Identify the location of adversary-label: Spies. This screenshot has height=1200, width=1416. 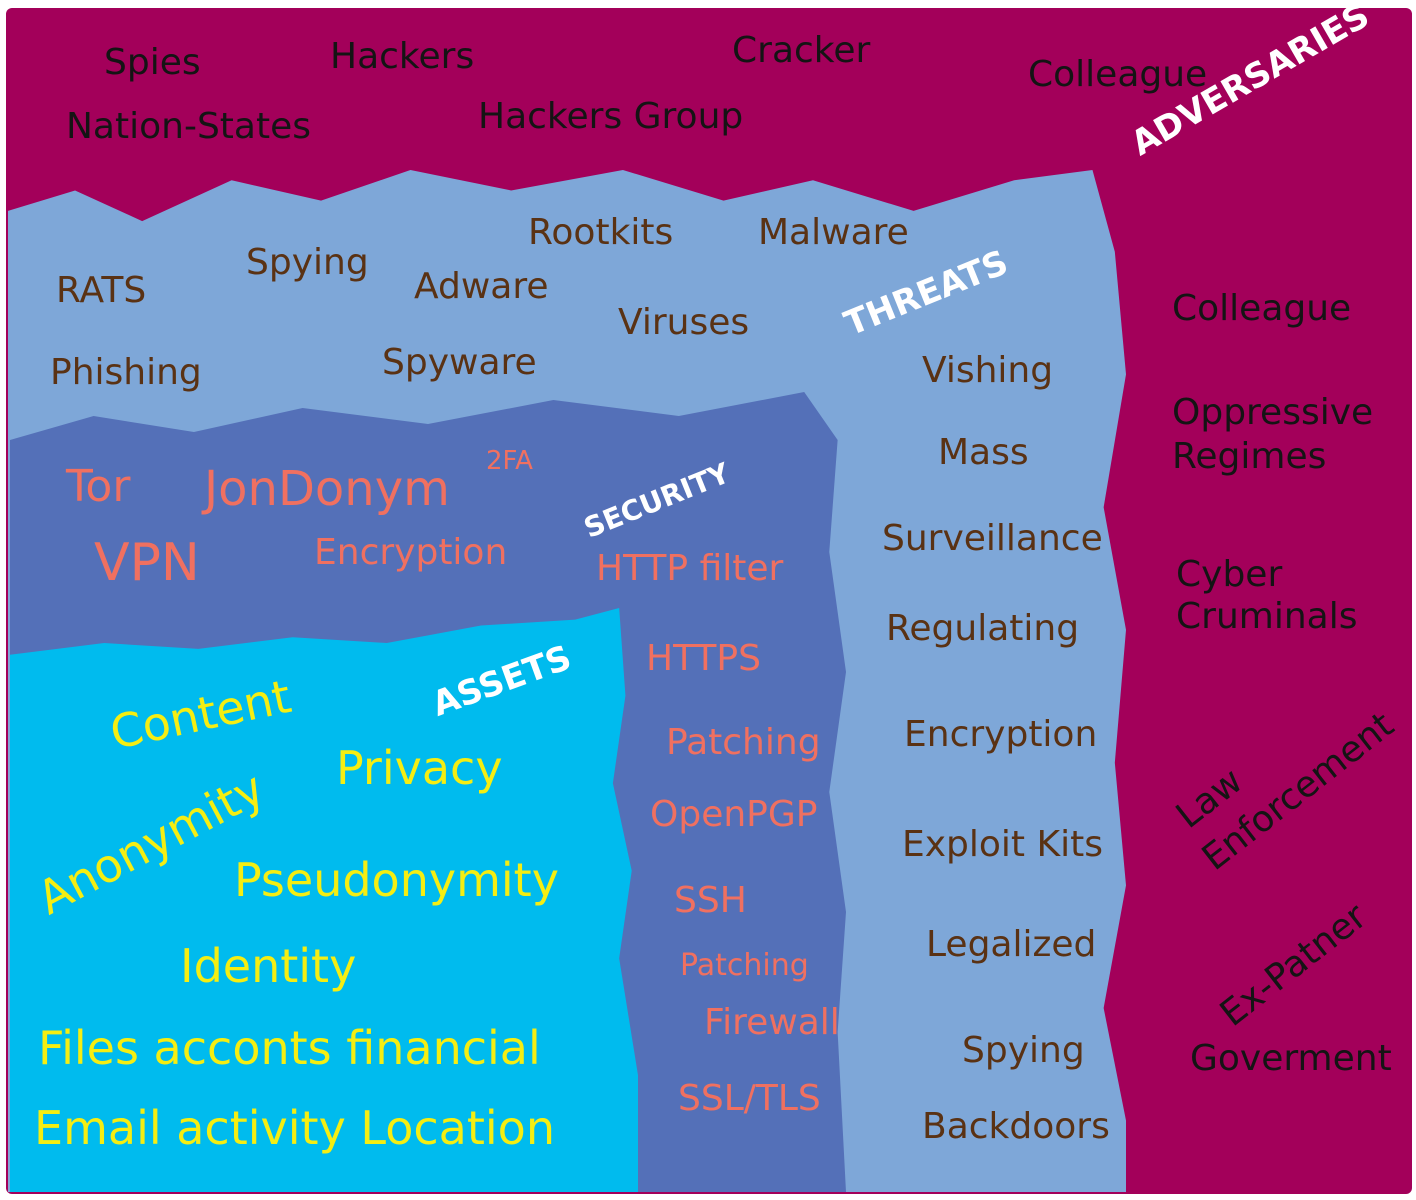
(152, 62).